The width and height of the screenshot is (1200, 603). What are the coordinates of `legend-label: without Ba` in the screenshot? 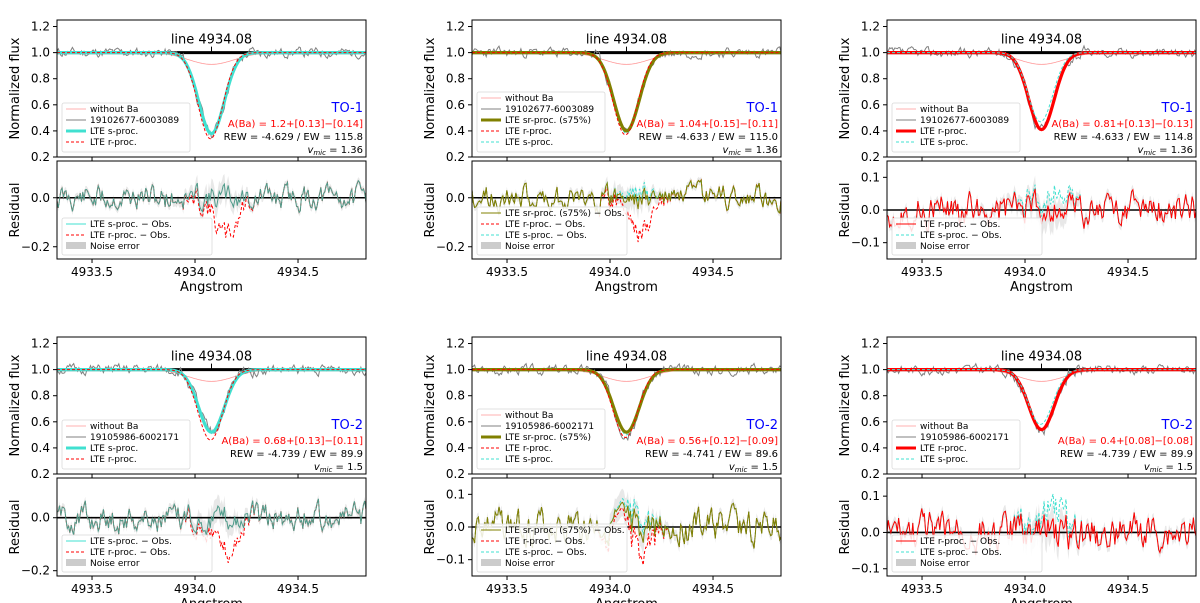 It's located at (114, 427).